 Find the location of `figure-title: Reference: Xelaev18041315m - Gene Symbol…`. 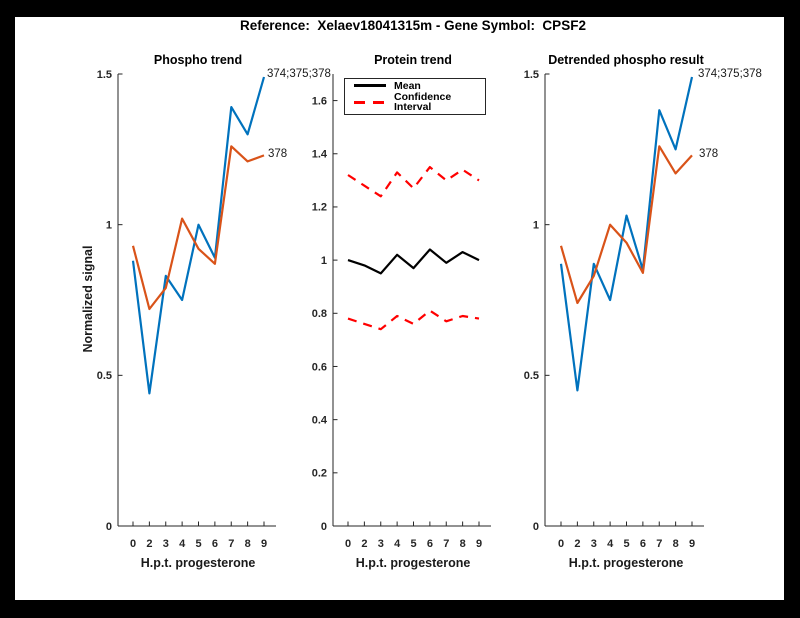

figure-title: Reference: Xelaev18041315m - Gene Symbol… is located at coordinates (413, 25).